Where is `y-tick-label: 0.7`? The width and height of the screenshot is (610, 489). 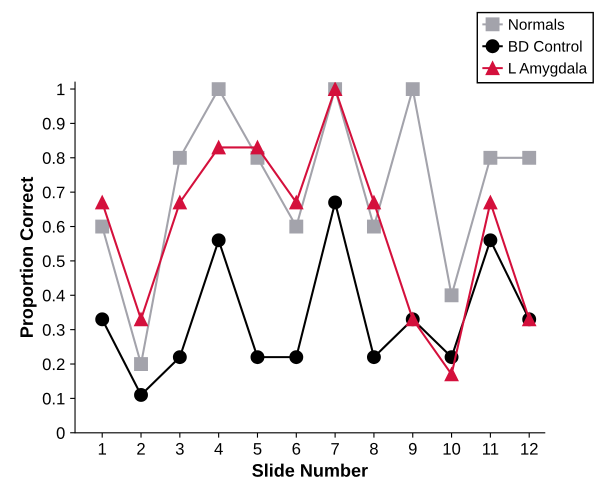 y-tick-label: 0.7 is located at coordinates (53, 192).